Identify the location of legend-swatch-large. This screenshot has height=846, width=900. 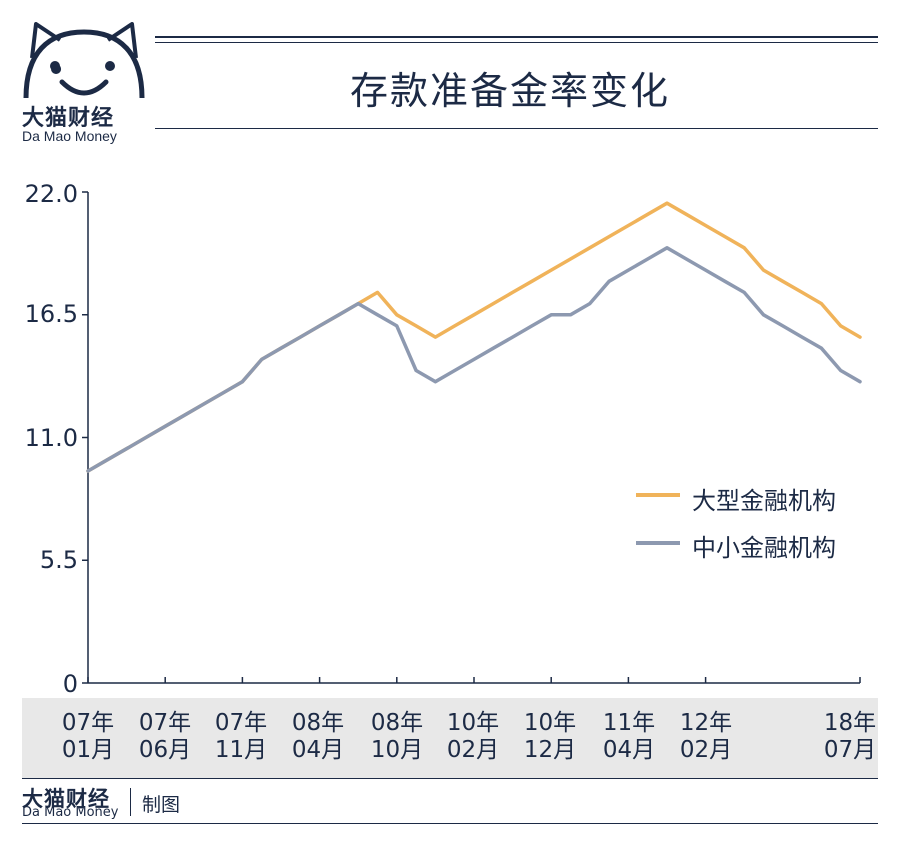
(658, 495).